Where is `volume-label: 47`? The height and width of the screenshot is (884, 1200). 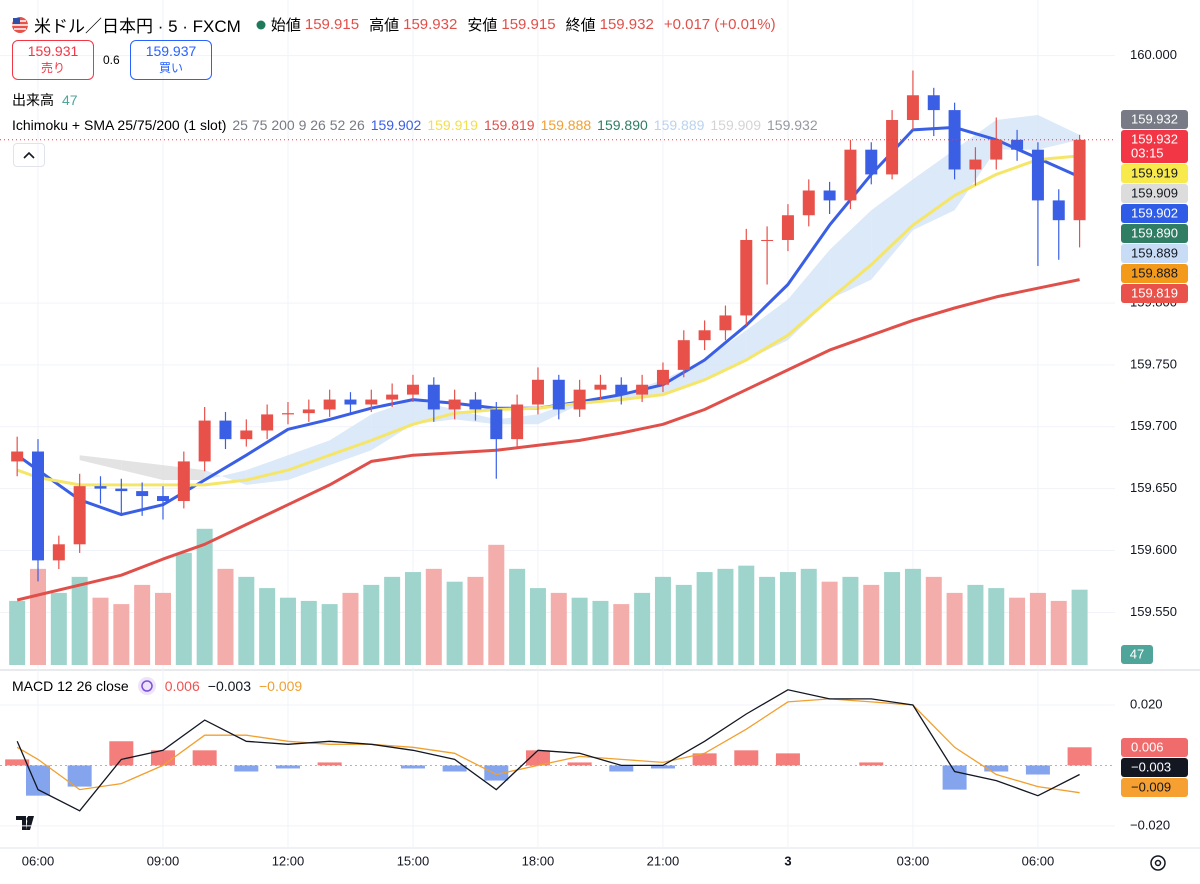 volume-label: 47 is located at coordinates (1137, 653).